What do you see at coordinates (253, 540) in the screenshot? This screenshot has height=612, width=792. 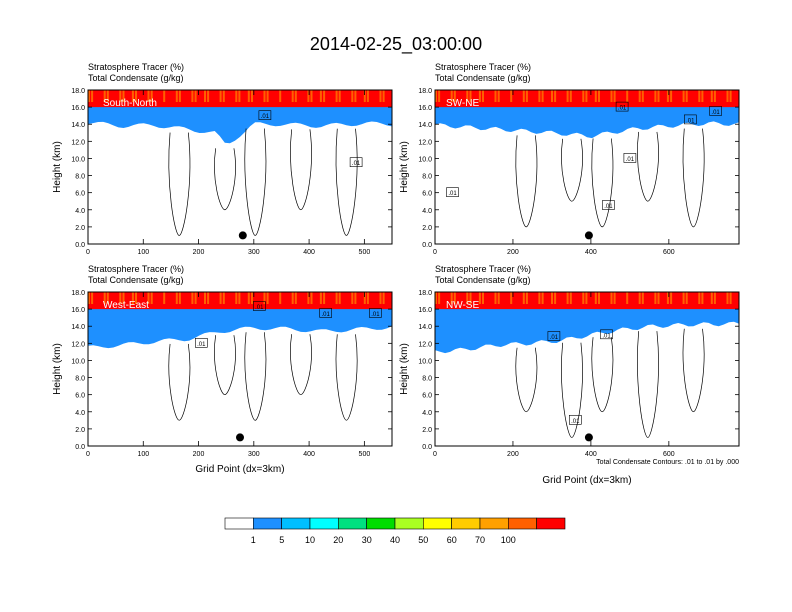 I see `colorbar-label: 1` at bounding box center [253, 540].